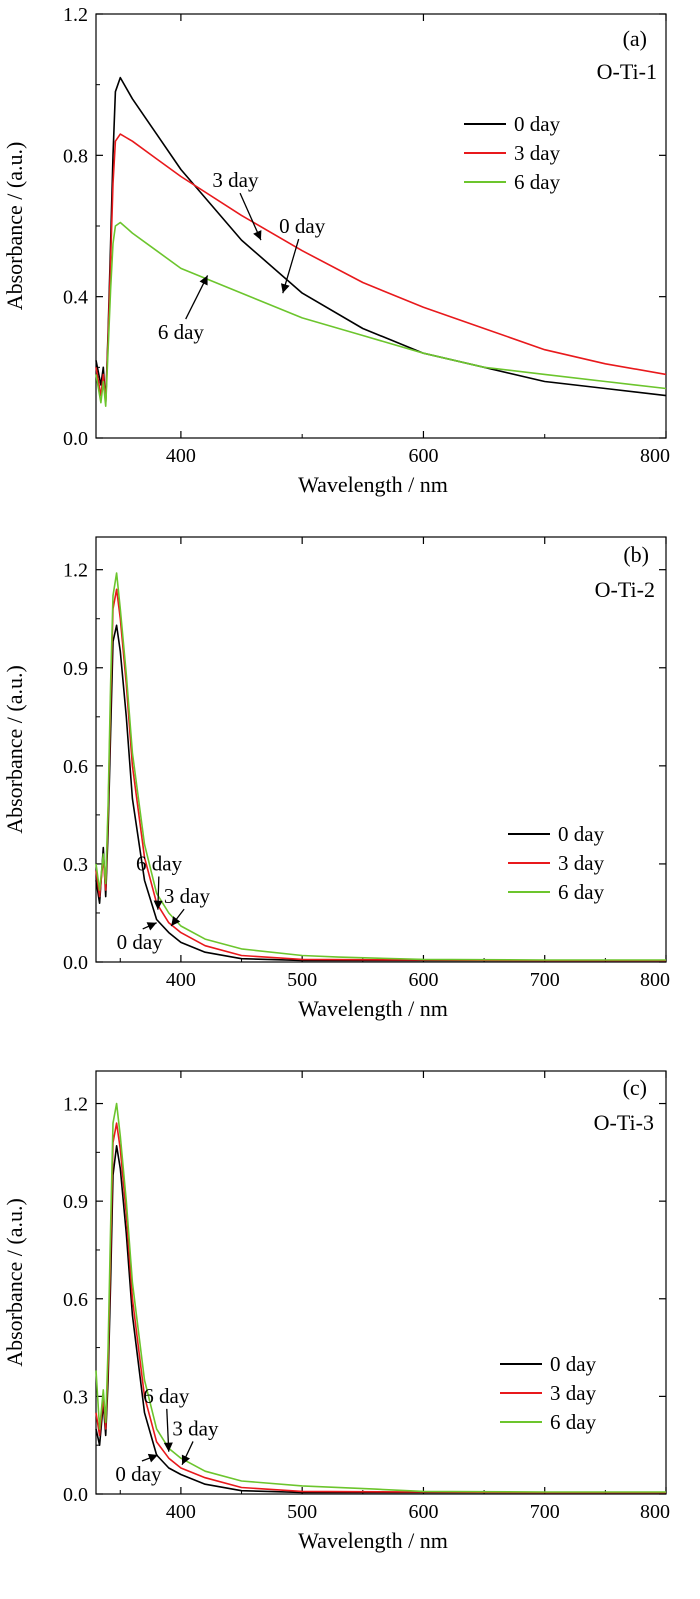 The width and height of the screenshot is (700, 1599). I want to click on y-tick-label: 0.8, so click(75, 156).